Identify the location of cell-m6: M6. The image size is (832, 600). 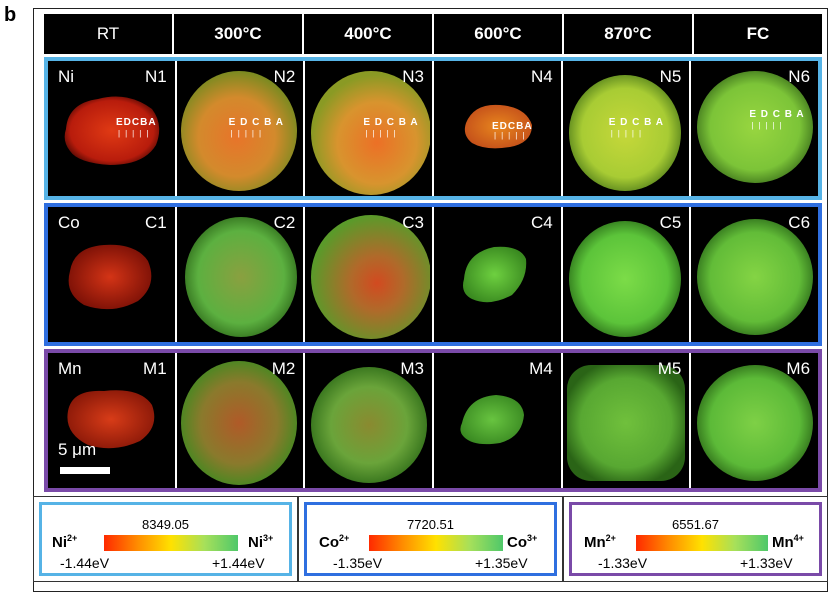
(754, 420).